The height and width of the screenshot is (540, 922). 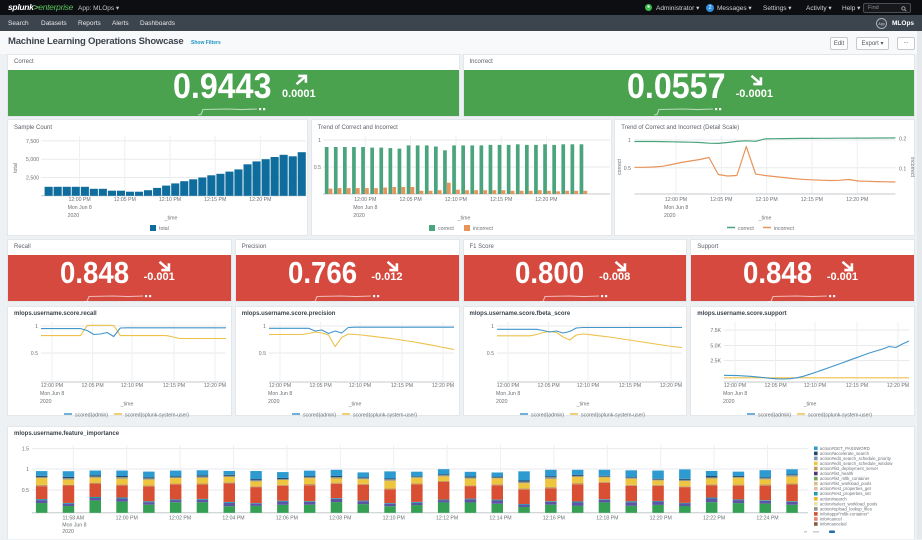 What do you see at coordinates (844, 513) in the screenshot?
I see `svg-text: info#app#"mltk-container"` at bounding box center [844, 513].